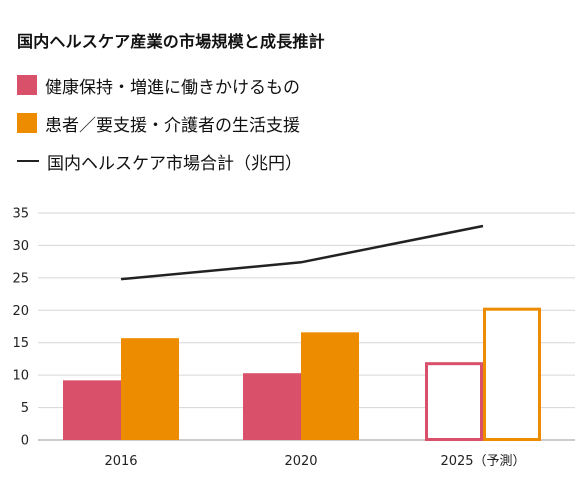 Image resolution: width=583 pixels, height=499 pixels. What do you see at coordinates (172, 87) in the screenshot?
I see `legend-label-health: 健康保持・増進に働きかけるもの` at bounding box center [172, 87].